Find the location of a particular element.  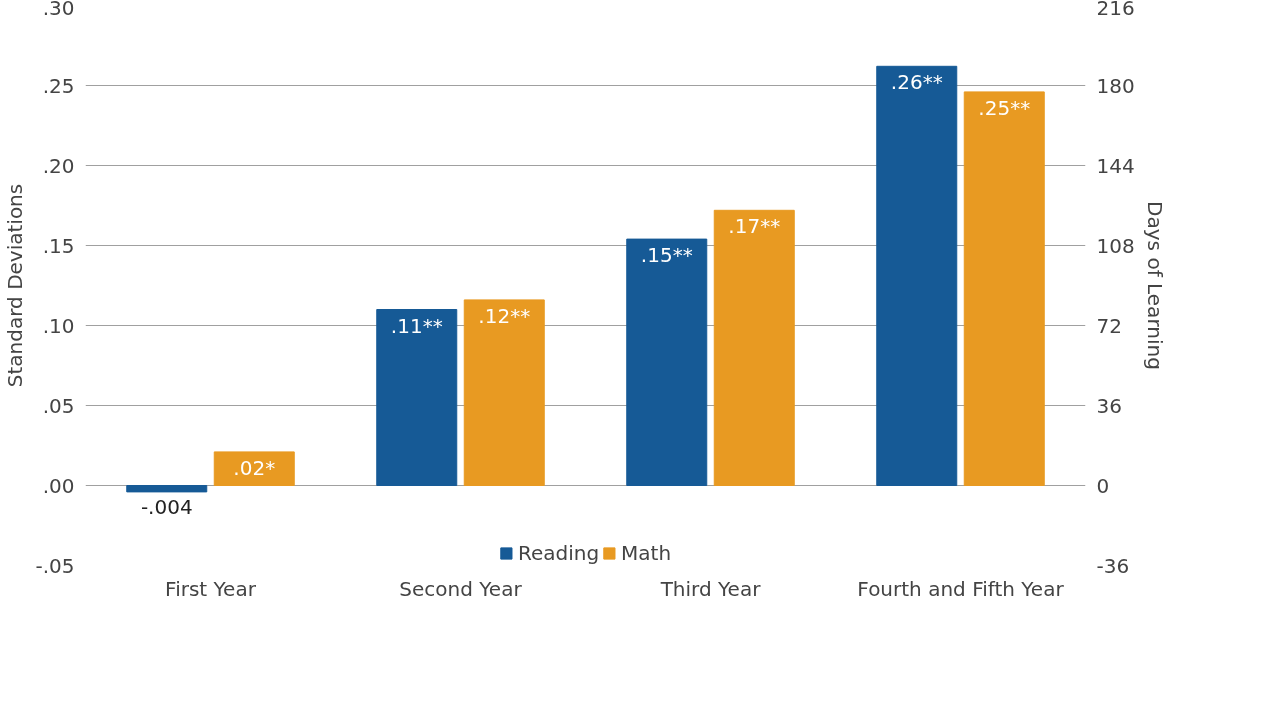

y-tick-label: .30 is located at coordinates (58, 10).